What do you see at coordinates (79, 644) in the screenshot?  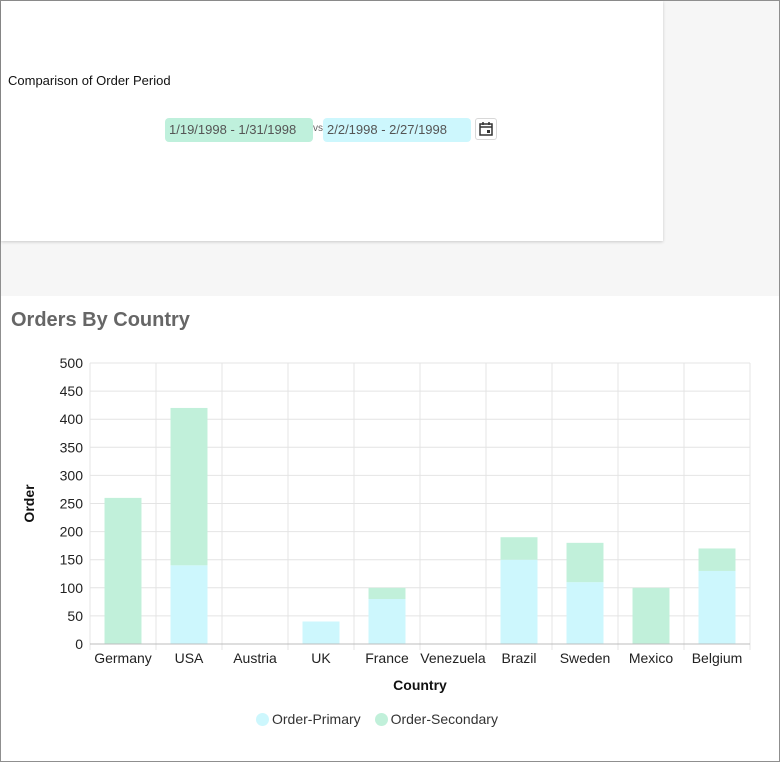 I see `y-tick-label: 0` at bounding box center [79, 644].